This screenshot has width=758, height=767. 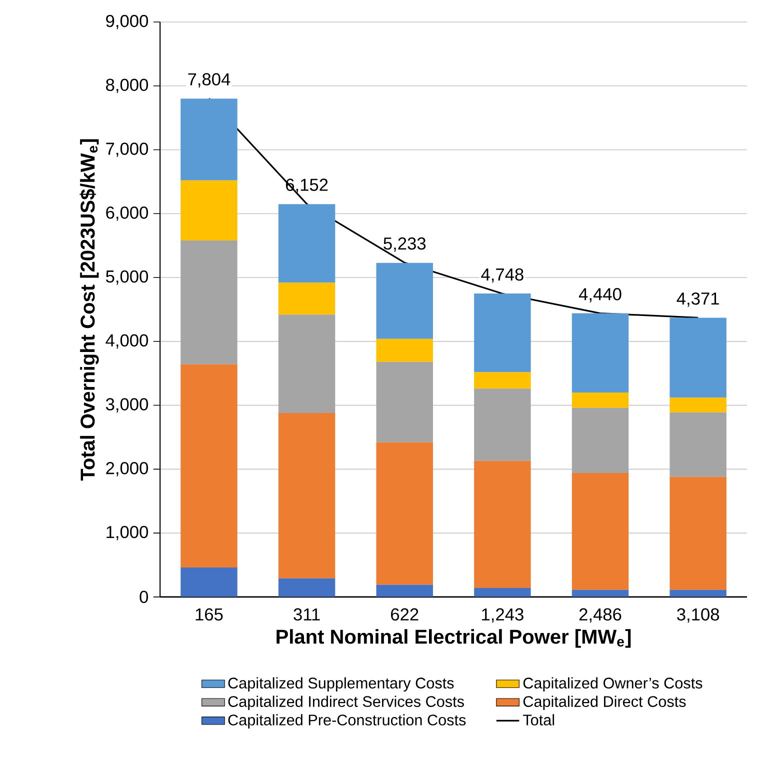 What do you see at coordinates (600, 295) in the screenshot?
I see `data-label: 4,440` at bounding box center [600, 295].